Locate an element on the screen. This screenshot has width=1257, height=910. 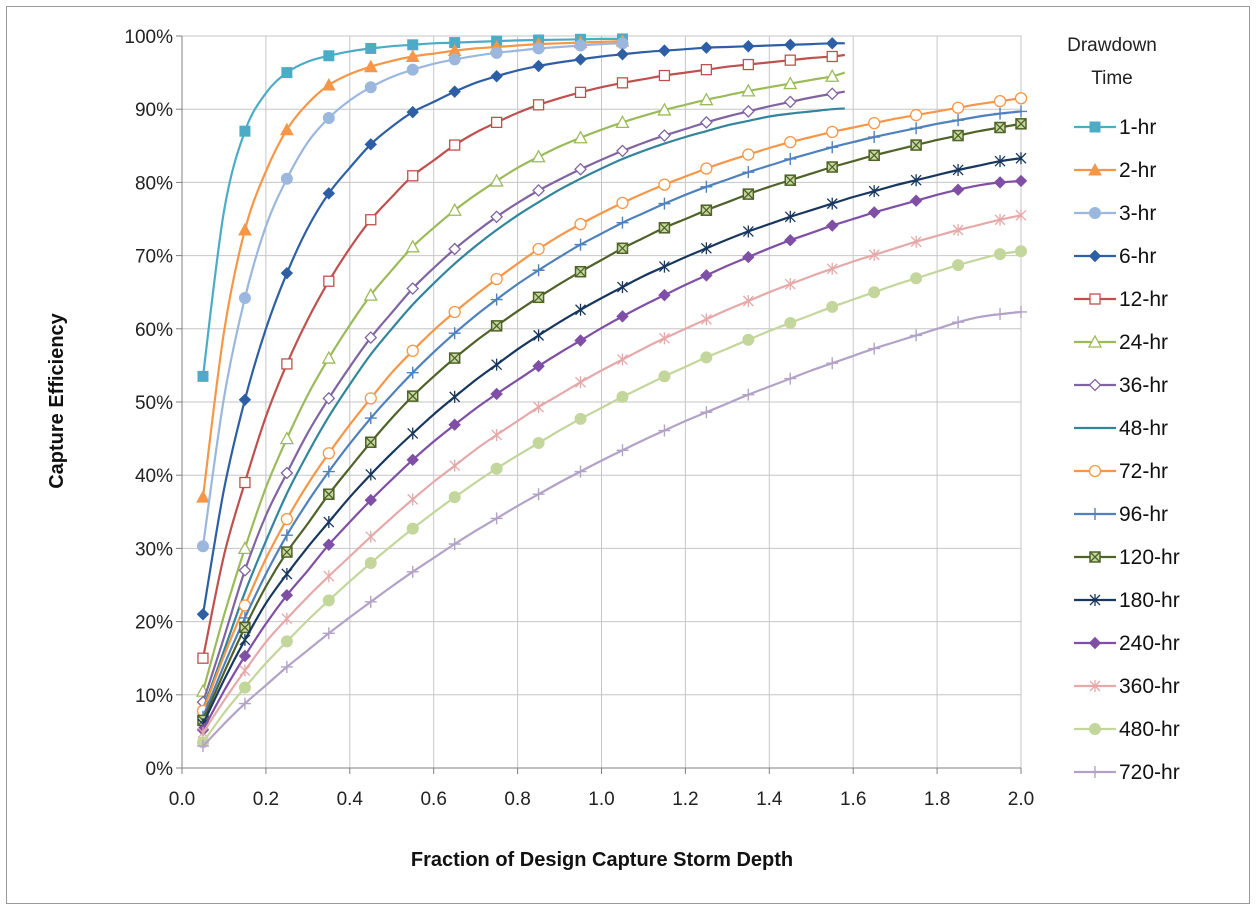
x-tick-label: 0.4 is located at coordinates (350, 799).